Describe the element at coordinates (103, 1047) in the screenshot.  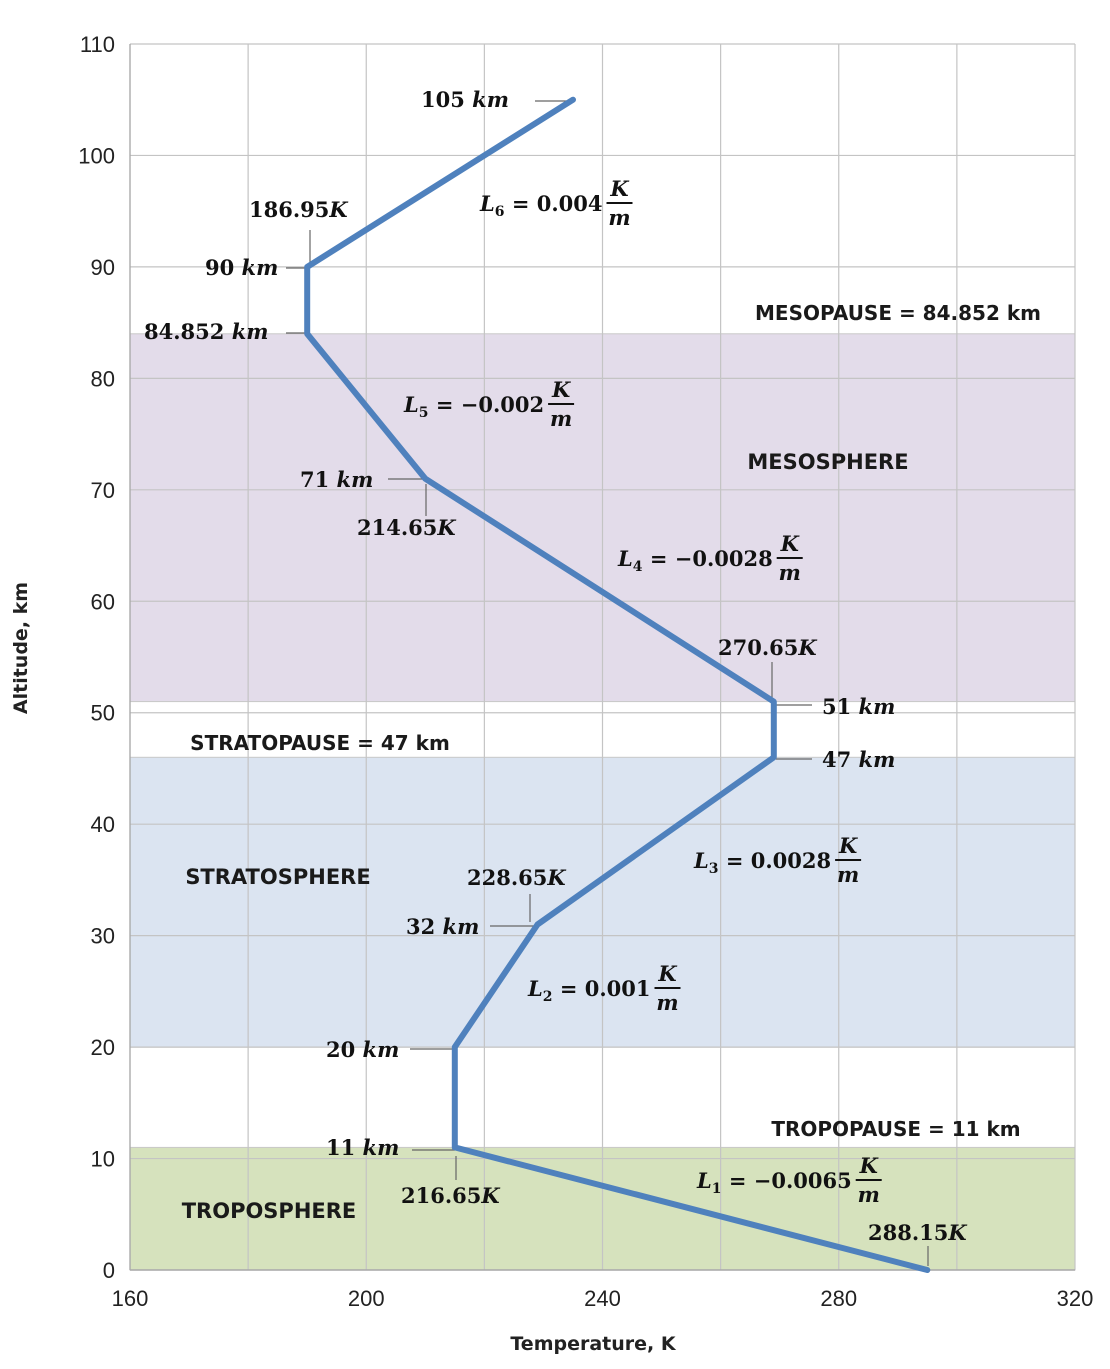
I see `y-tick-label: 20` at that location.